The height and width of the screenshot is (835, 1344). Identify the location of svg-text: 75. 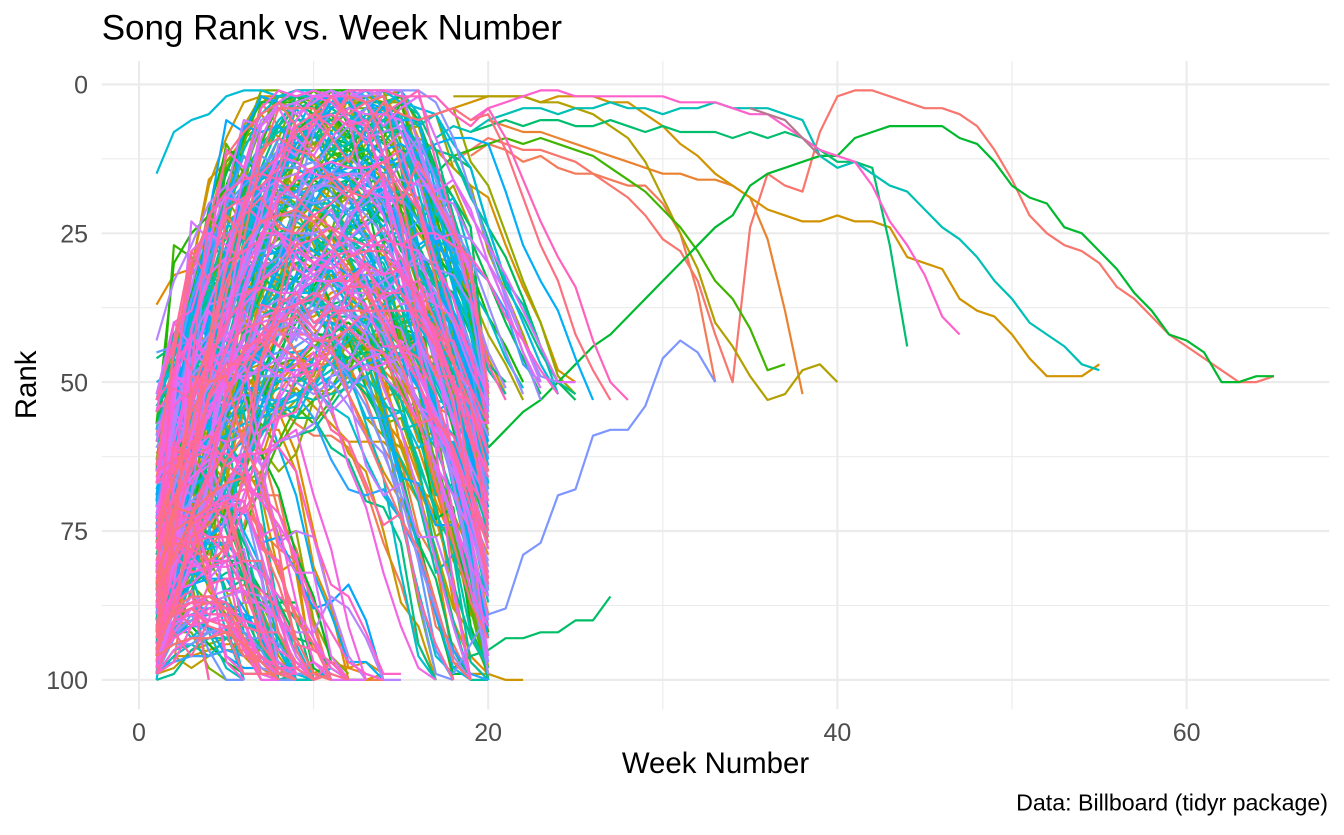
(74, 532).